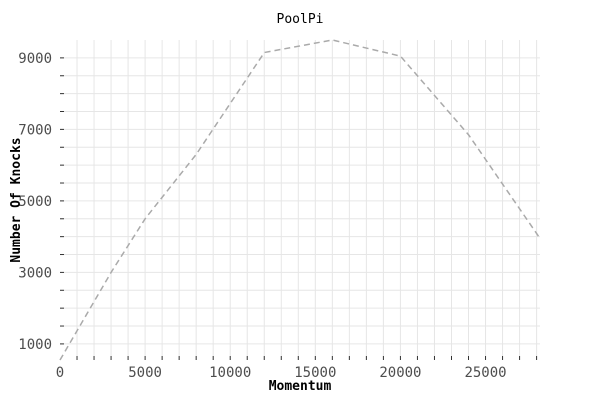 This screenshot has height=400, width=600. What do you see at coordinates (60, 373) in the screenshot?
I see `x-tick-label: 0` at bounding box center [60, 373].